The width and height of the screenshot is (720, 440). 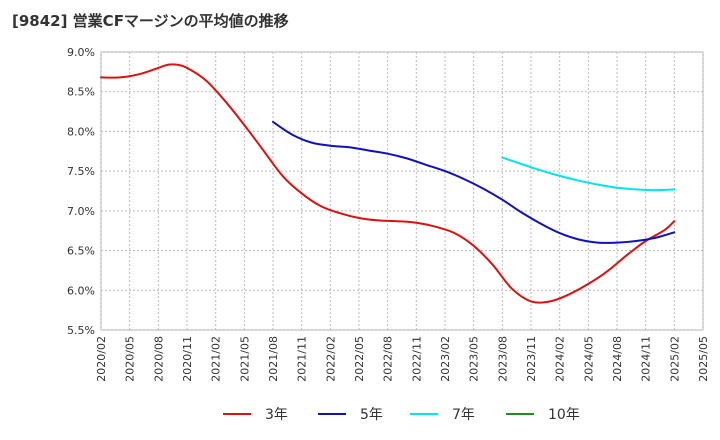 I want to click on x-tick-label: 2021/05, so click(x=244, y=359).